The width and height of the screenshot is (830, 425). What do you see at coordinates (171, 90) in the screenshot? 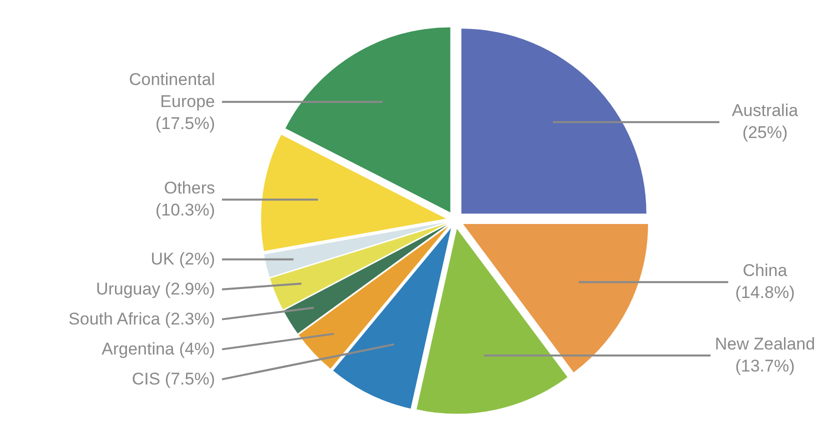
I see `slice-label: Continental Europe` at bounding box center [171, 90].